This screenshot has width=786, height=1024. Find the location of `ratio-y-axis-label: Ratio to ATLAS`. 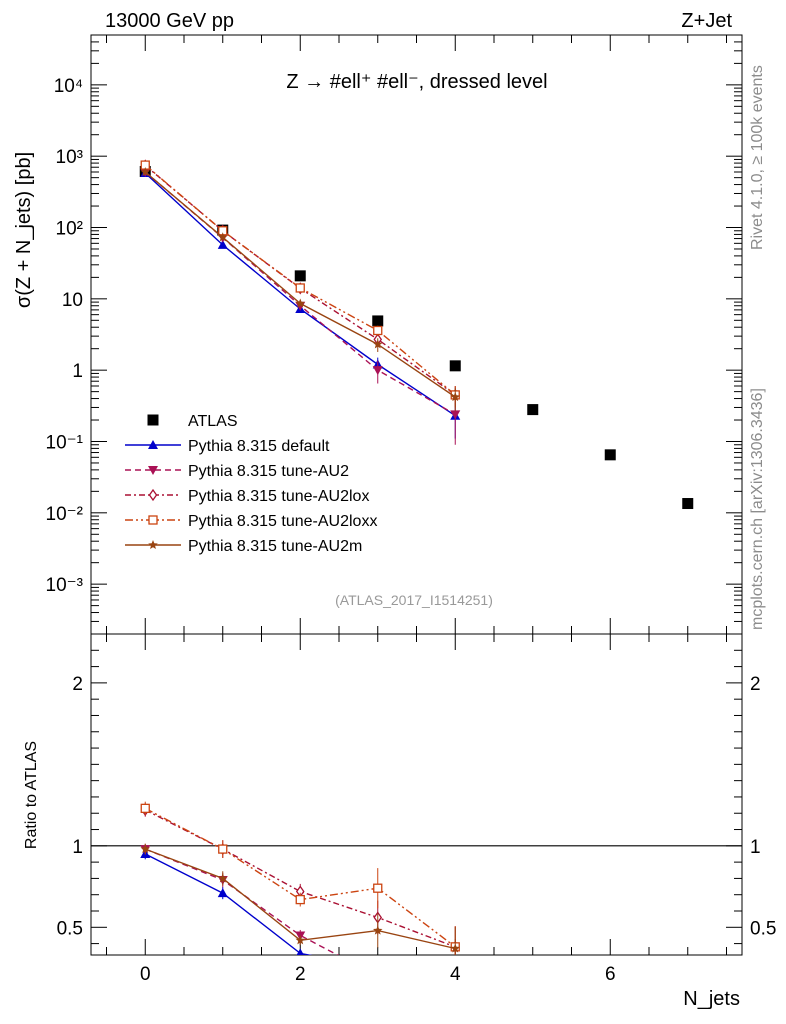

ratio-y-axis-label: Ratio to ATLAS is located at coordinates (31, 795).